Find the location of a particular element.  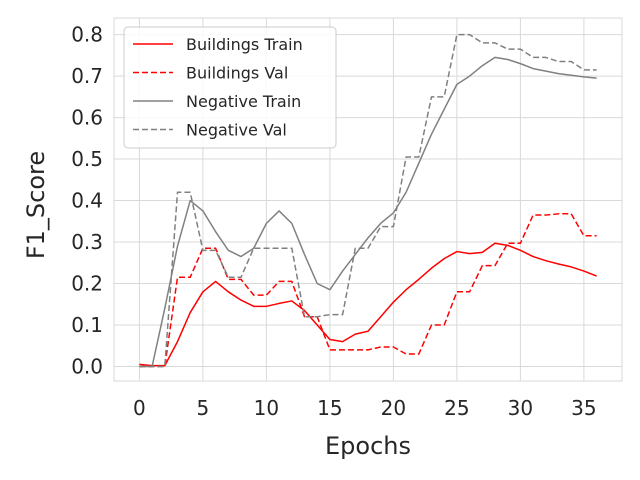

x-tick-label: 15 is located at coordinates (329, 408).